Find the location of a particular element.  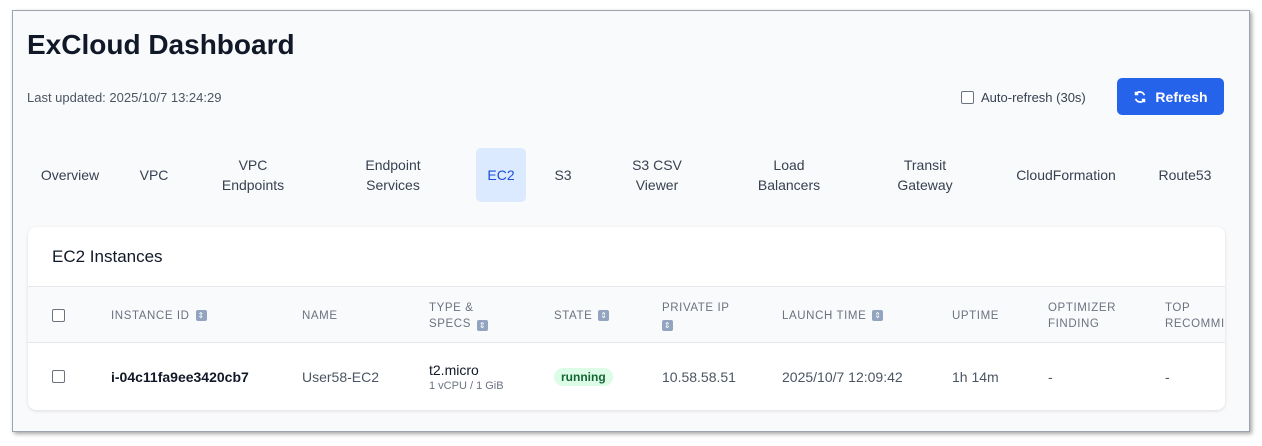

status-badge: running is located at coordinates (583, 376).